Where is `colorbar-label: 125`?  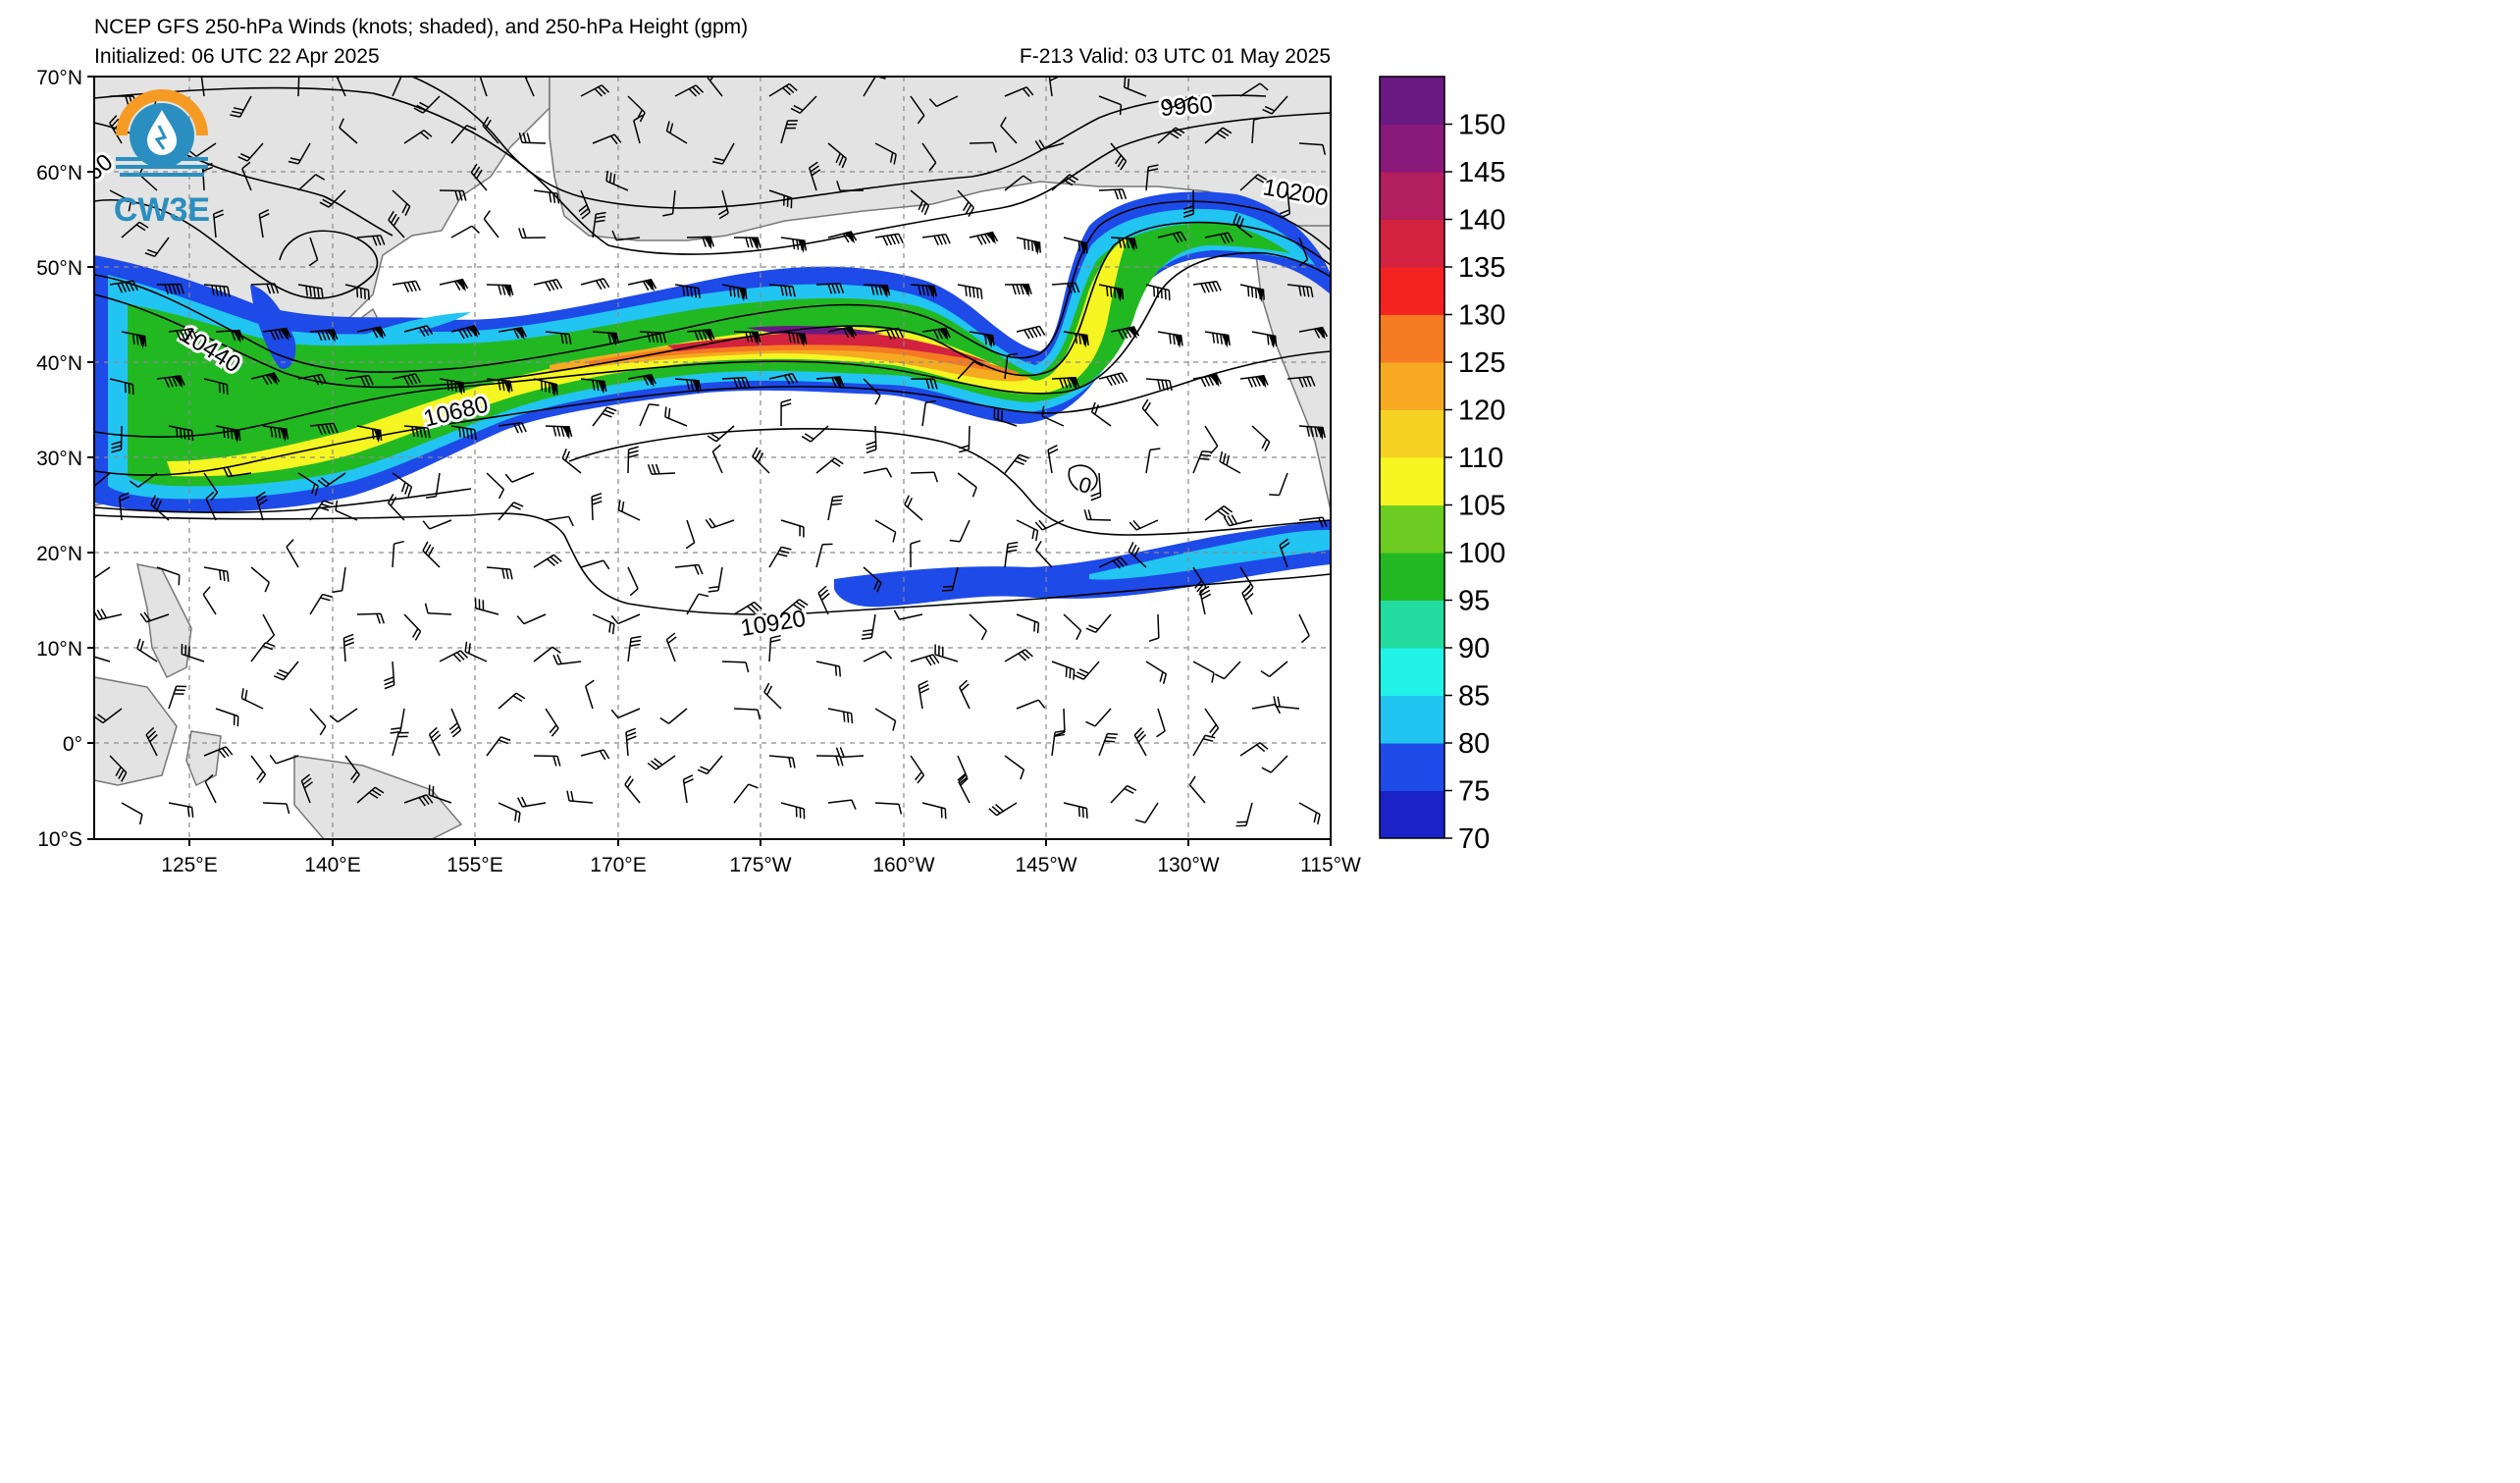
colorbar-label: 125 is located at coordinates (1481, 363).